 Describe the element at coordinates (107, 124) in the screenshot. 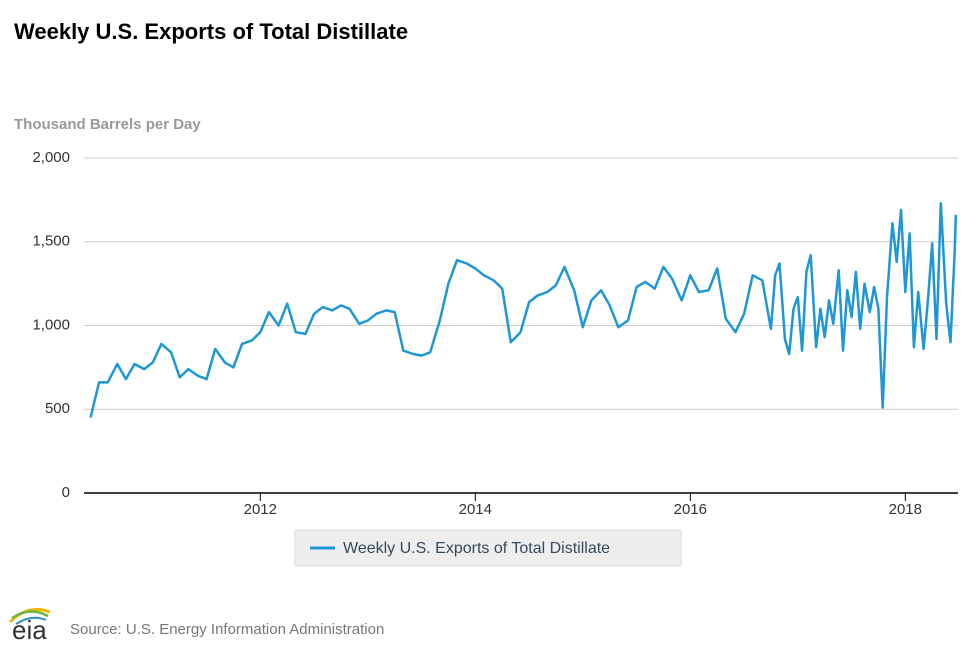

I see `y-axis-title: Thousand Barrels per Day` at that location.